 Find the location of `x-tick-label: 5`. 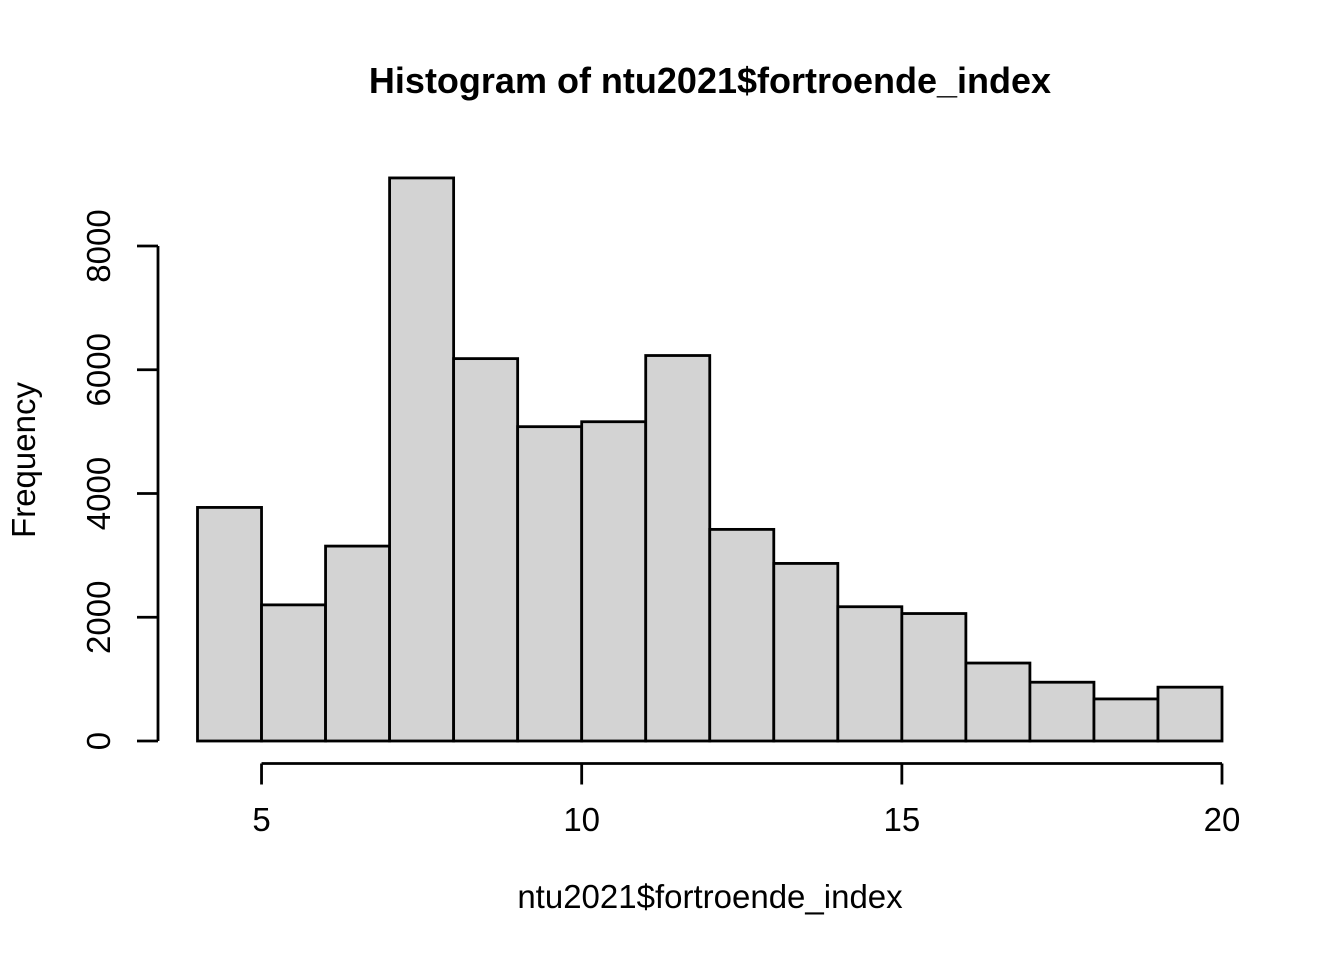

x-tick-label: 5 is located at coordinates (261, 819).